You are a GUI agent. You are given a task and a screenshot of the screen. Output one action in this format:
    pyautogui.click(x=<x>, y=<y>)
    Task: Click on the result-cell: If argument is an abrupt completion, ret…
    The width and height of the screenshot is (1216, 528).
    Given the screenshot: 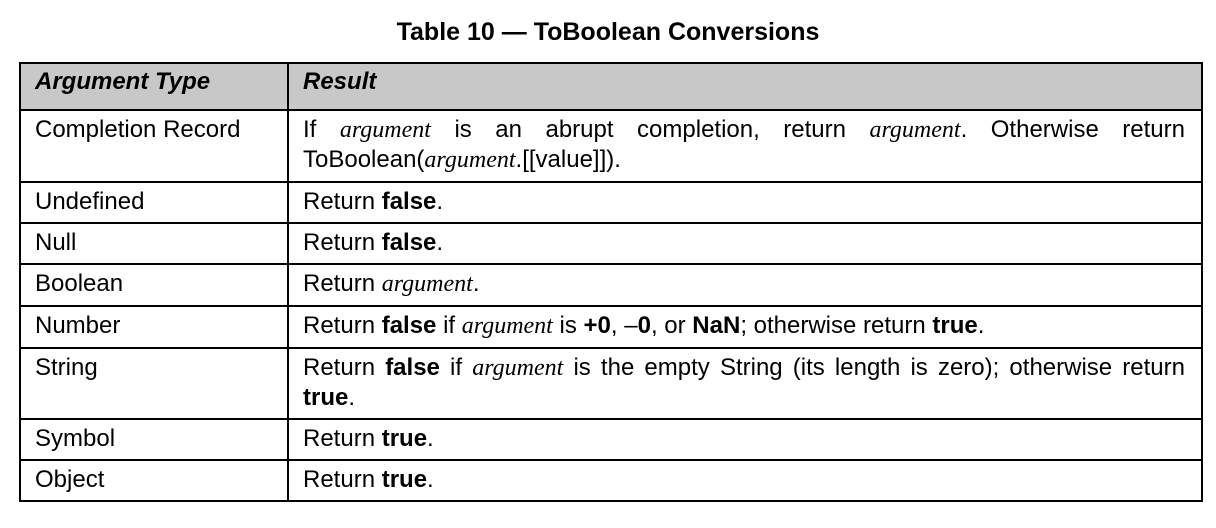 What is the action you would take?
    pyautogui.click(x=745, y=146)
    